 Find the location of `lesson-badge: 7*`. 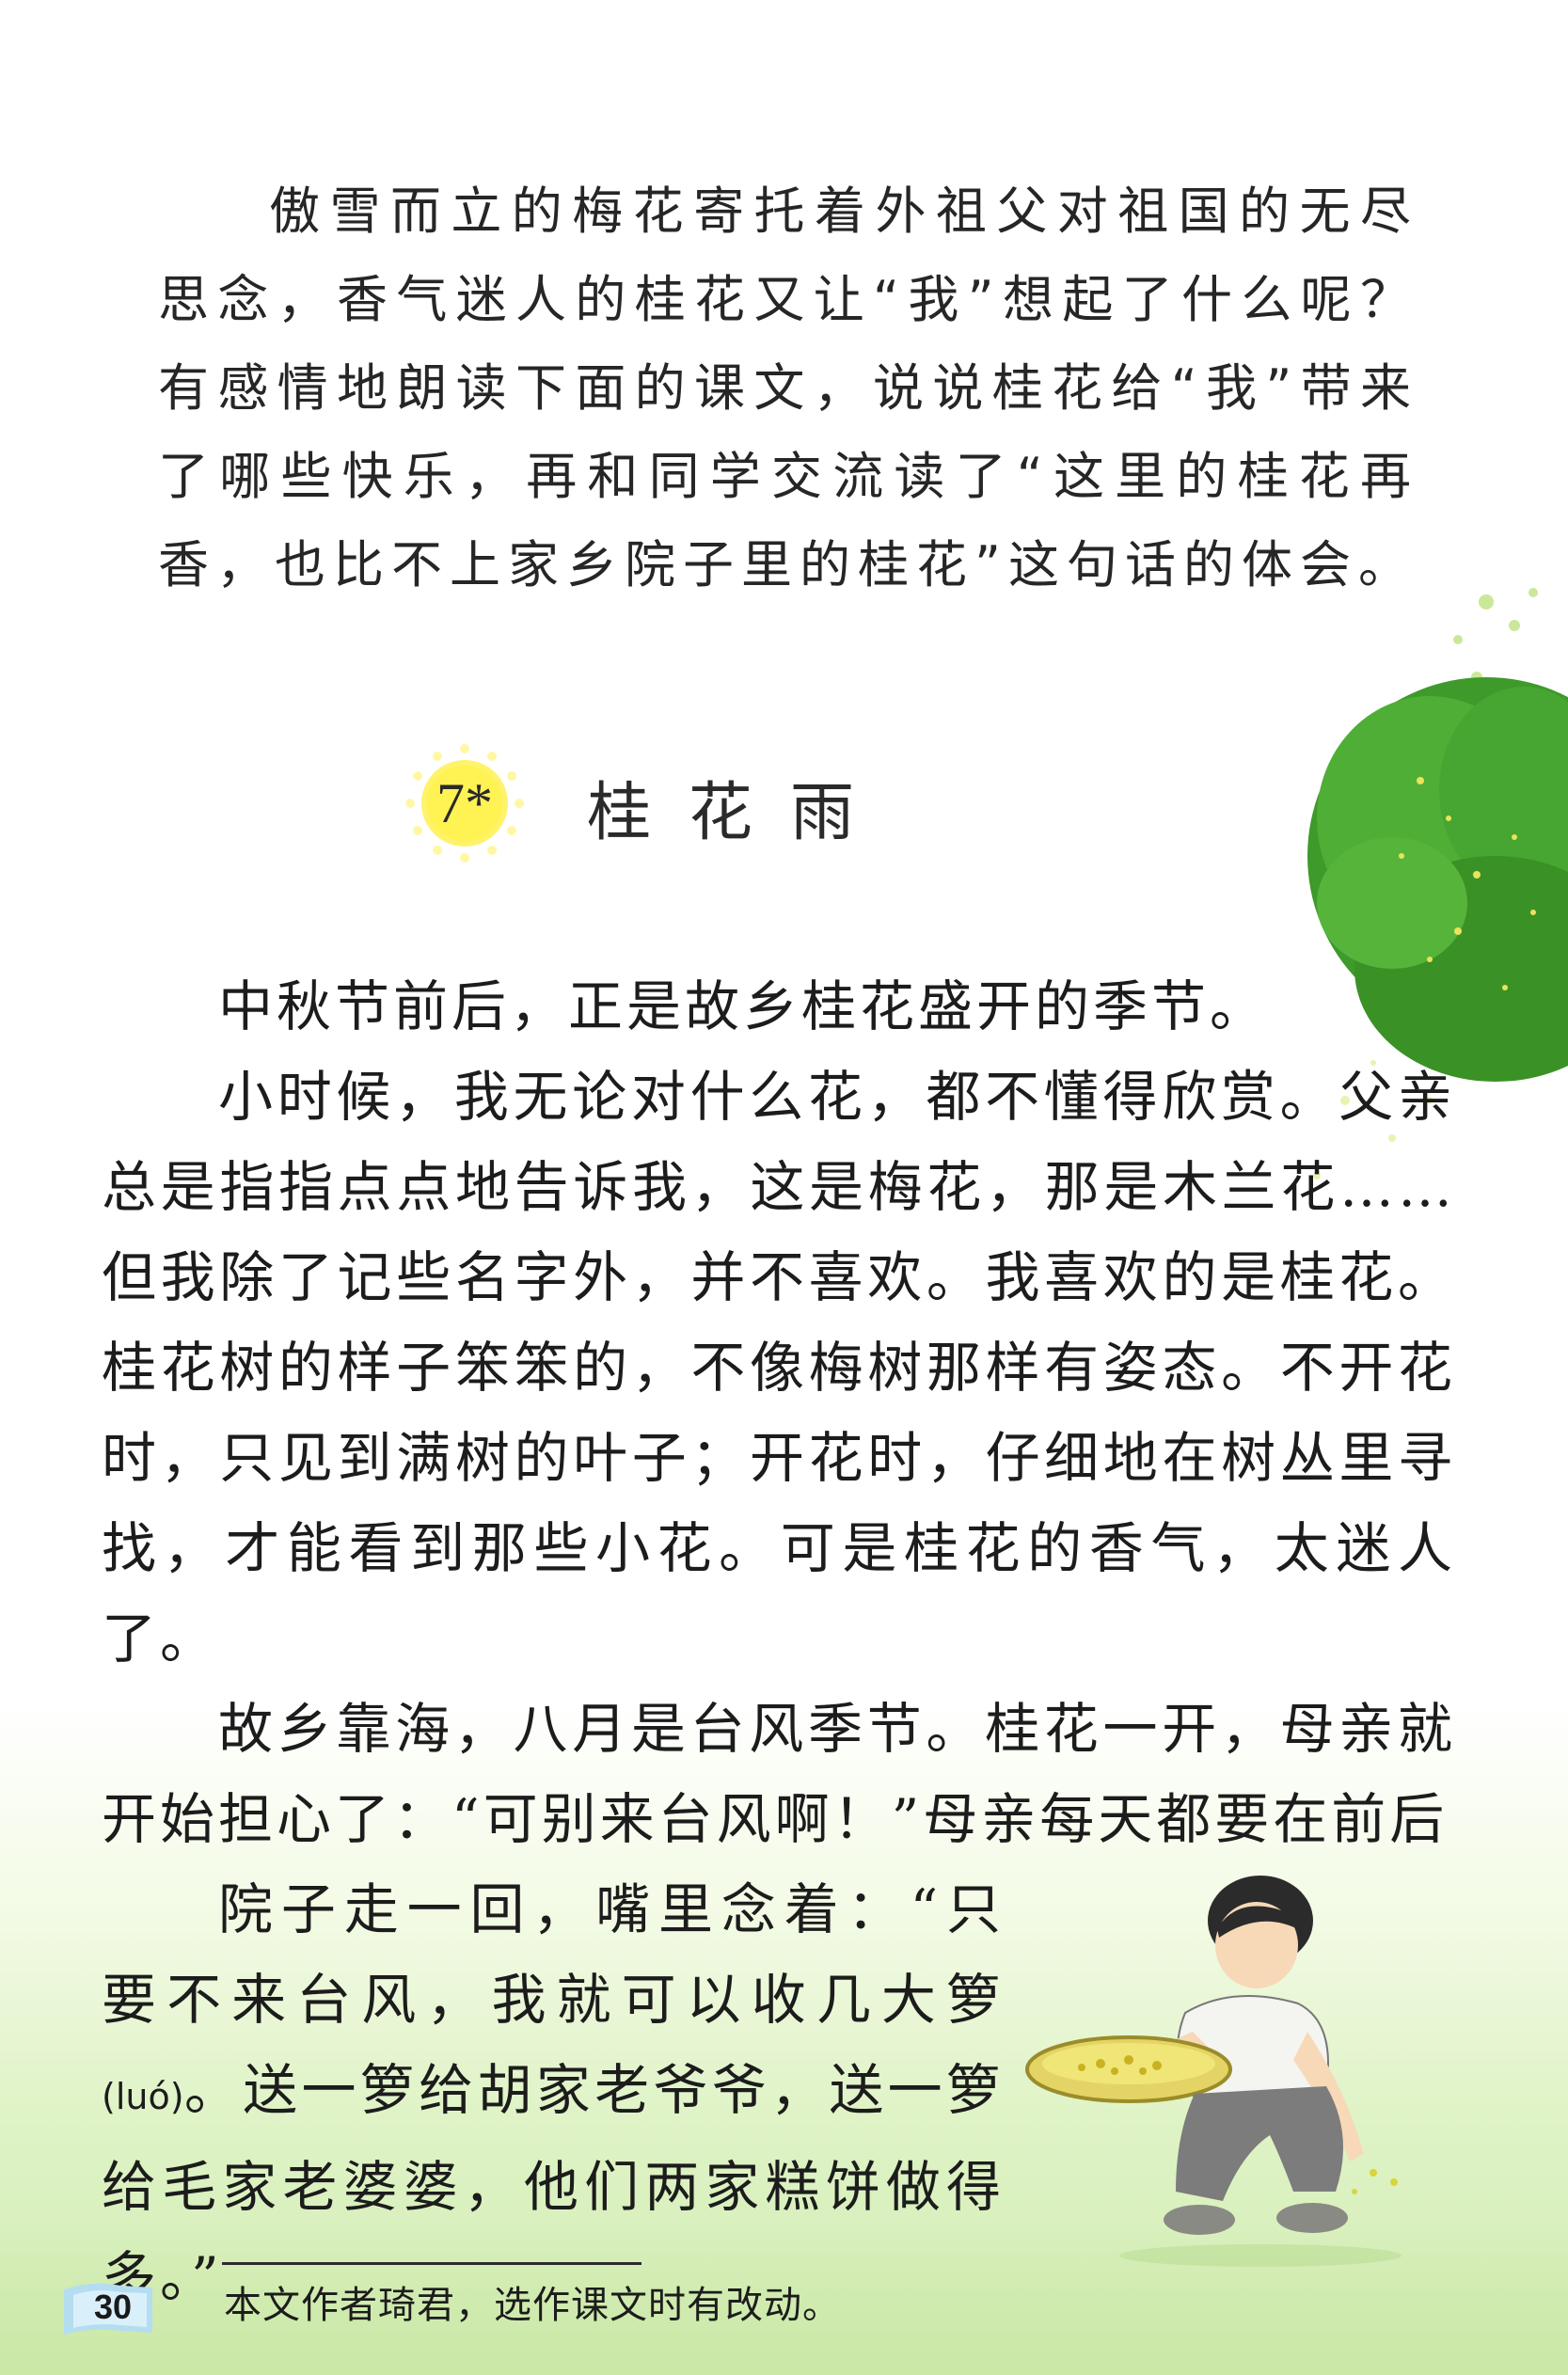

lesson-badge: 7* is located at coordinates (465, 803).